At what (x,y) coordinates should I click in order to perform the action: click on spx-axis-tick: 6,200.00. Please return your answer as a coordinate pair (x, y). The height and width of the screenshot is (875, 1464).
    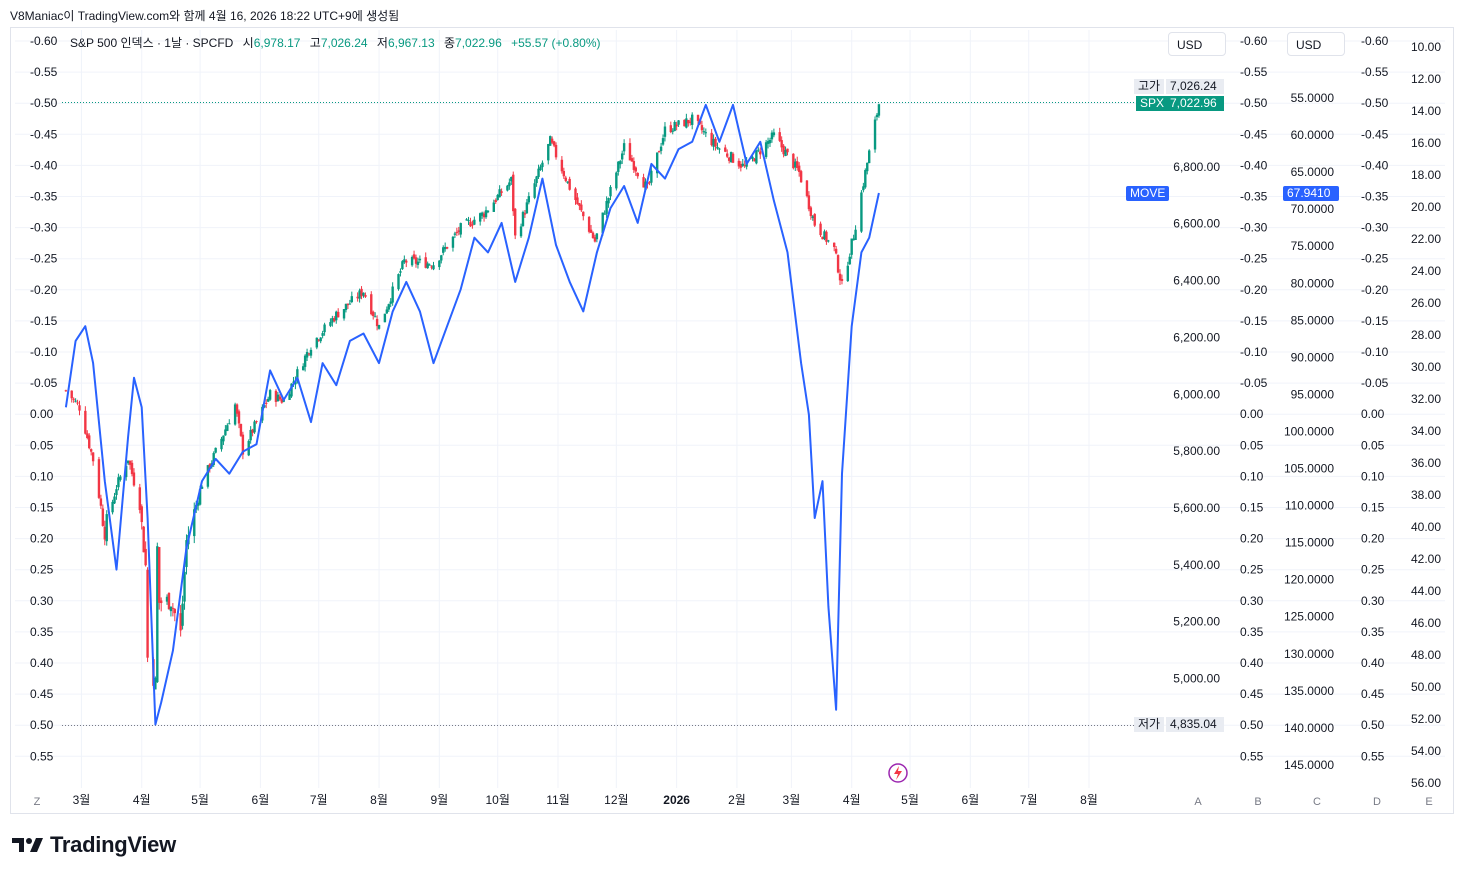
    Looking at the image, I should click on (1196, 337).